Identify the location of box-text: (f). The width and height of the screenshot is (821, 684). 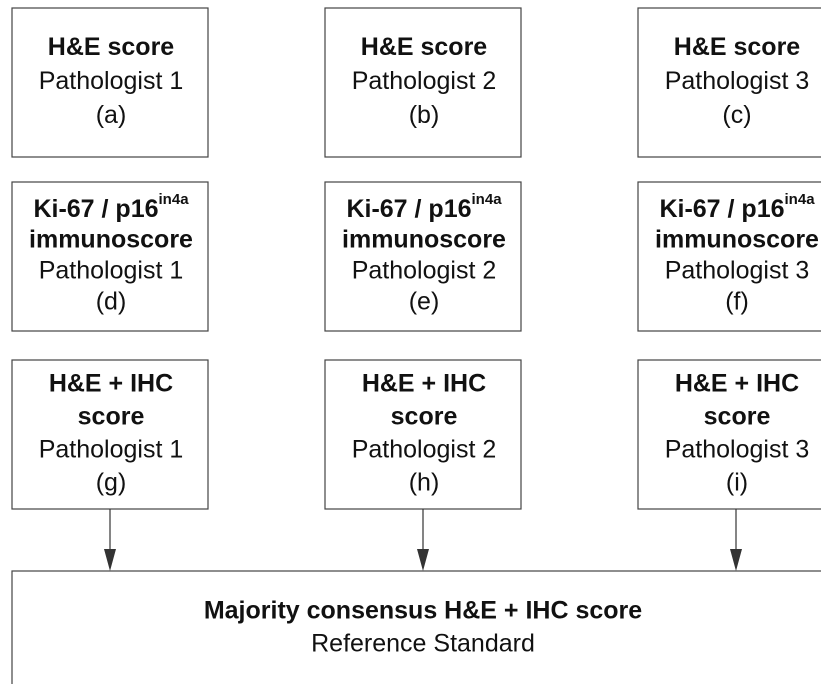
(737, 302).